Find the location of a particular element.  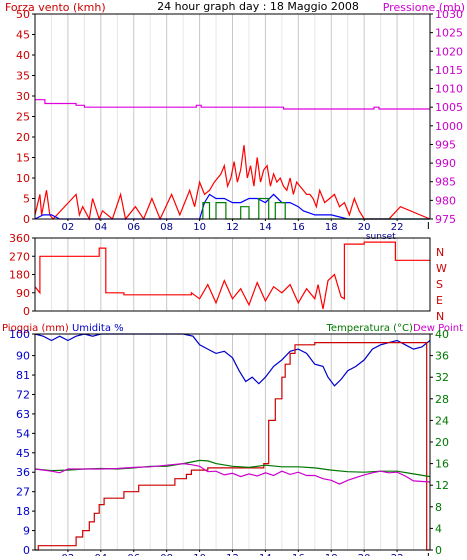

hour-label: 10 is located at coordinates (199, 227).